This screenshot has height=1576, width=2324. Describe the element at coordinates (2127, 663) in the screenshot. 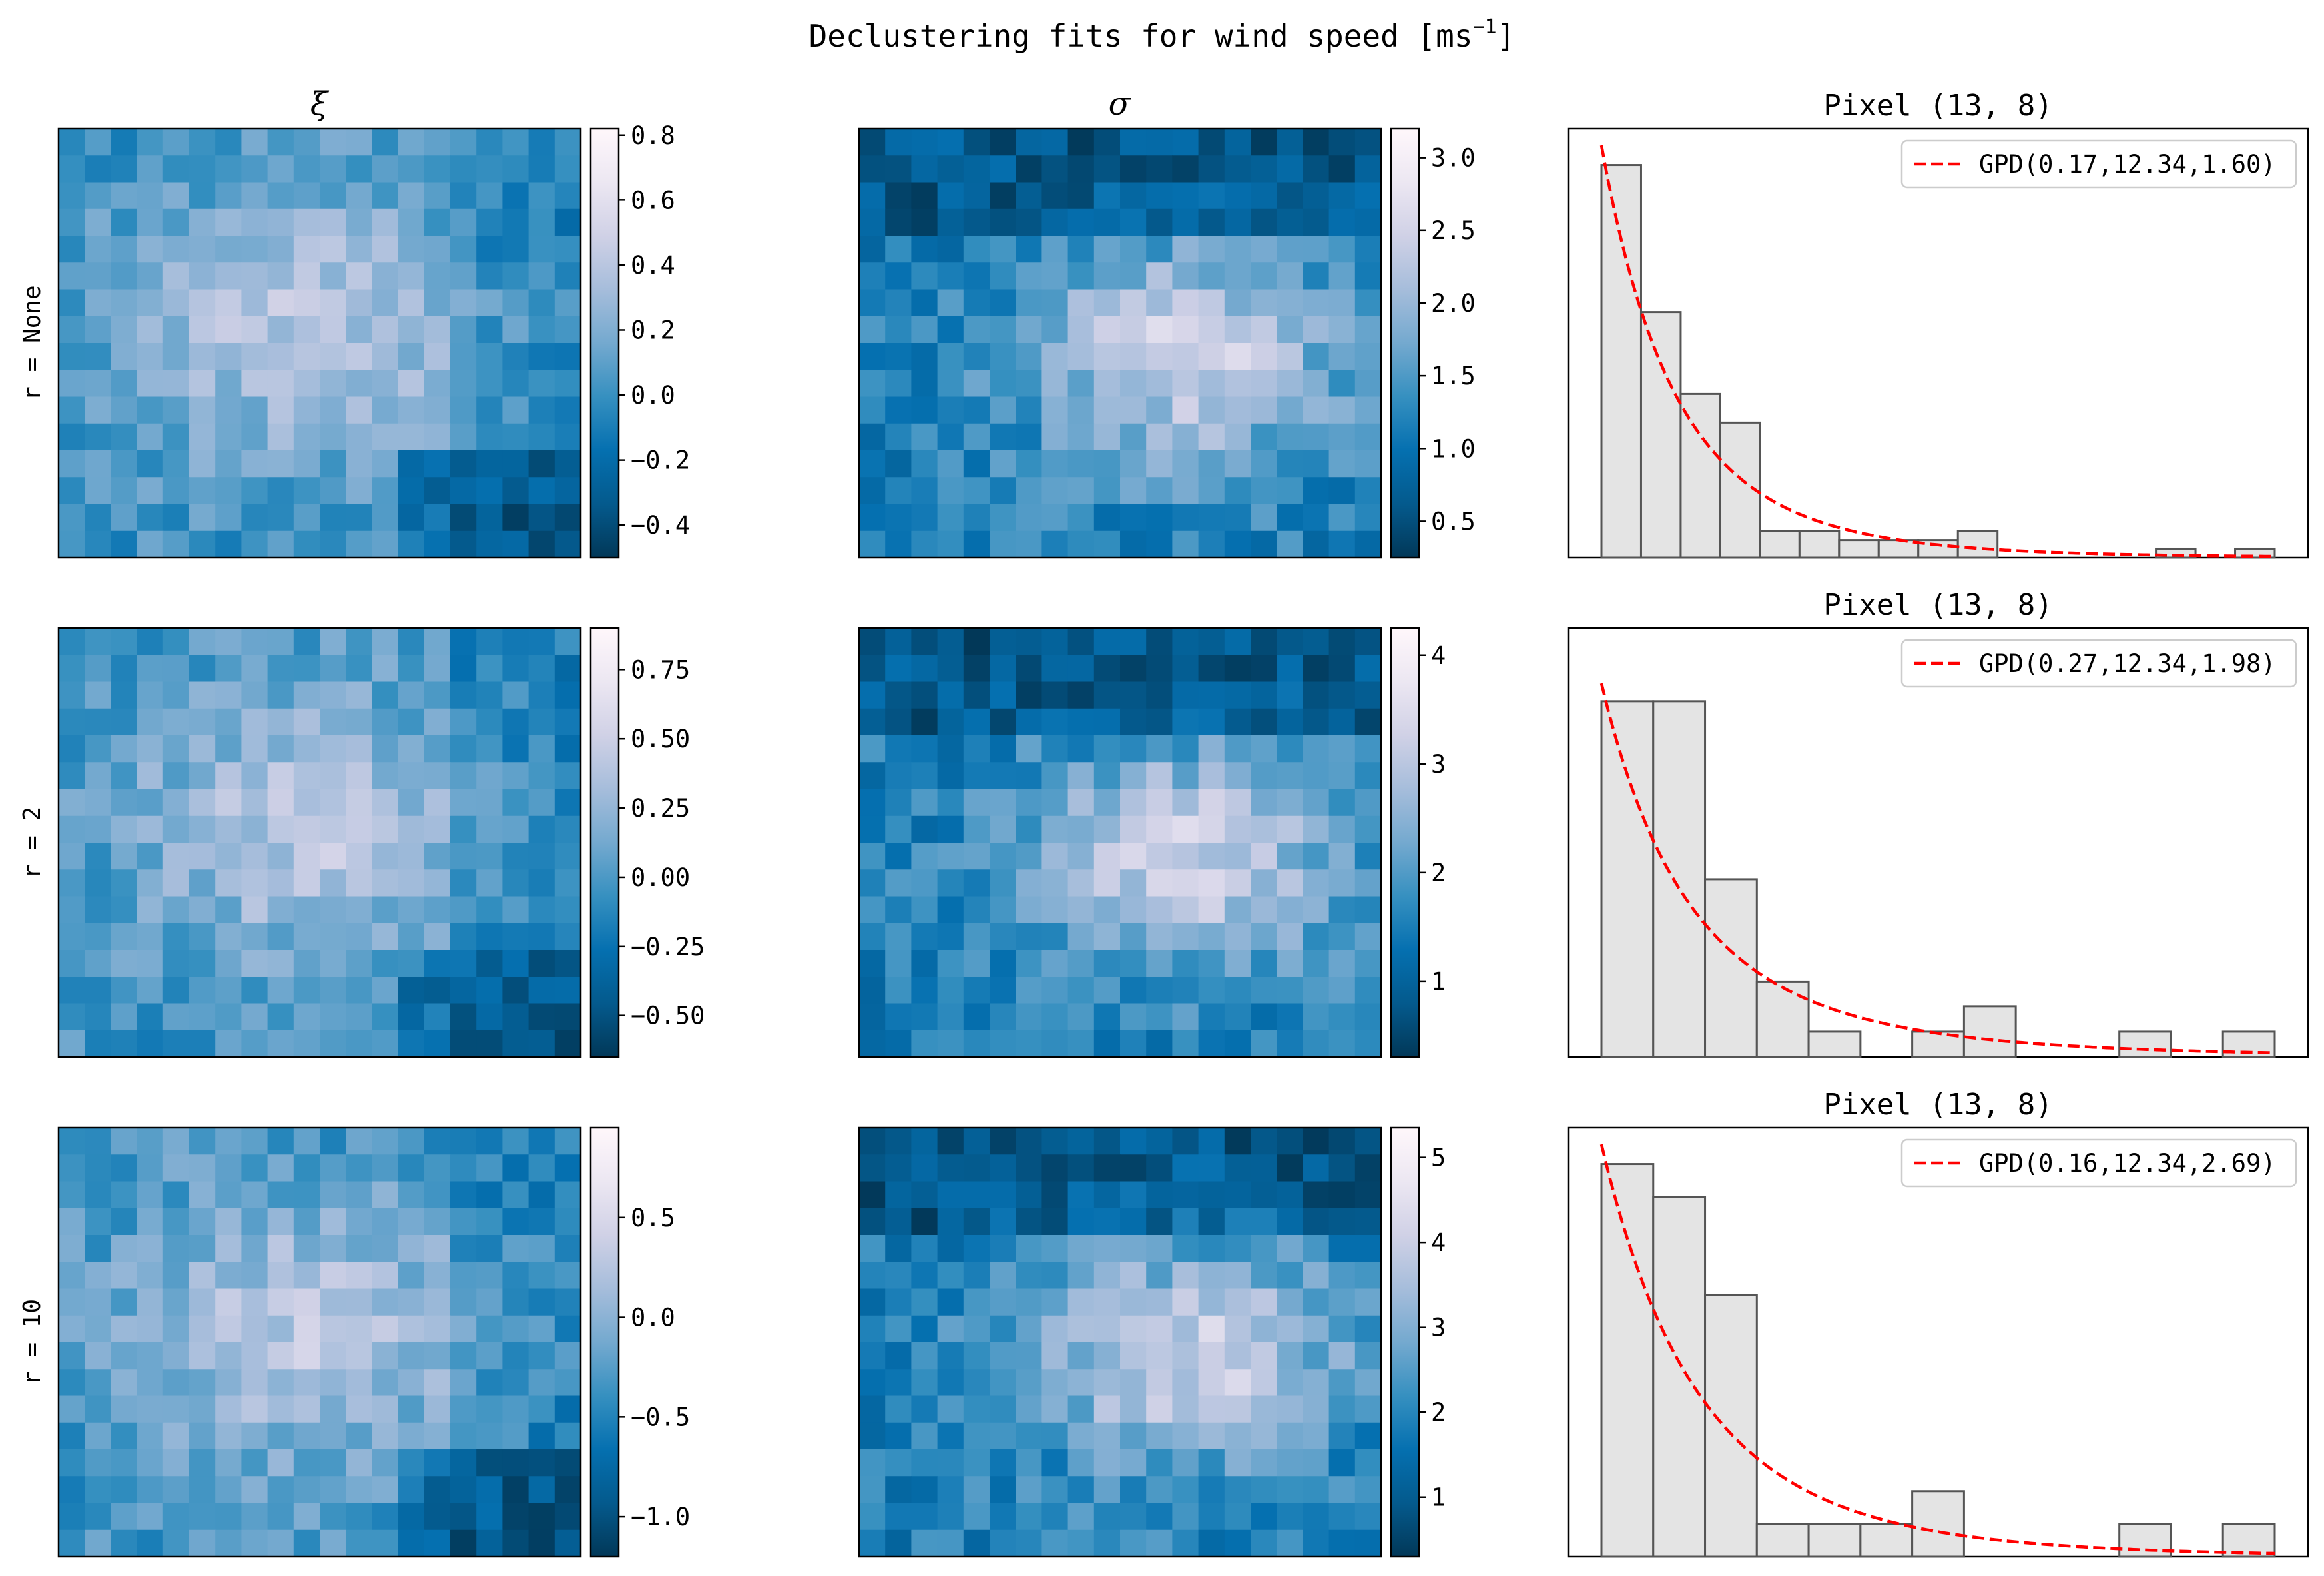

I see `legend-label: GPD(0.27,12.34,1.98)` at that location.